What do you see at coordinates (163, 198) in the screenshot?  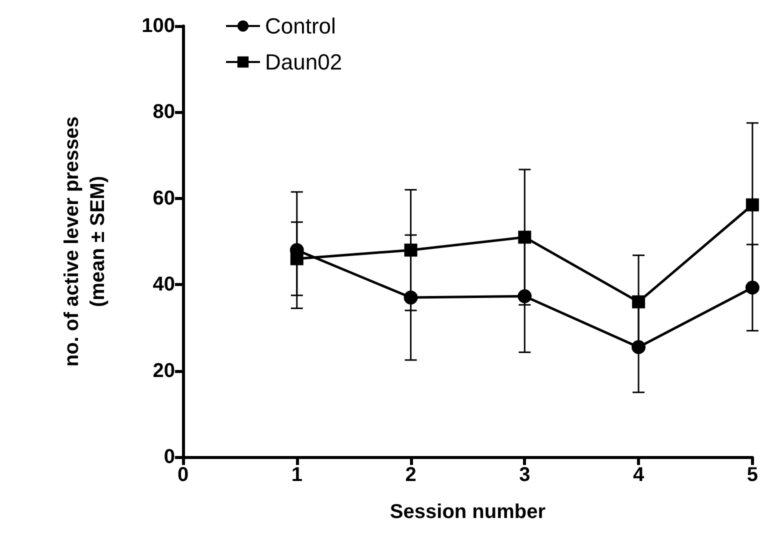 I see `y-tick-label: 60` at bounding box center [163, 198].